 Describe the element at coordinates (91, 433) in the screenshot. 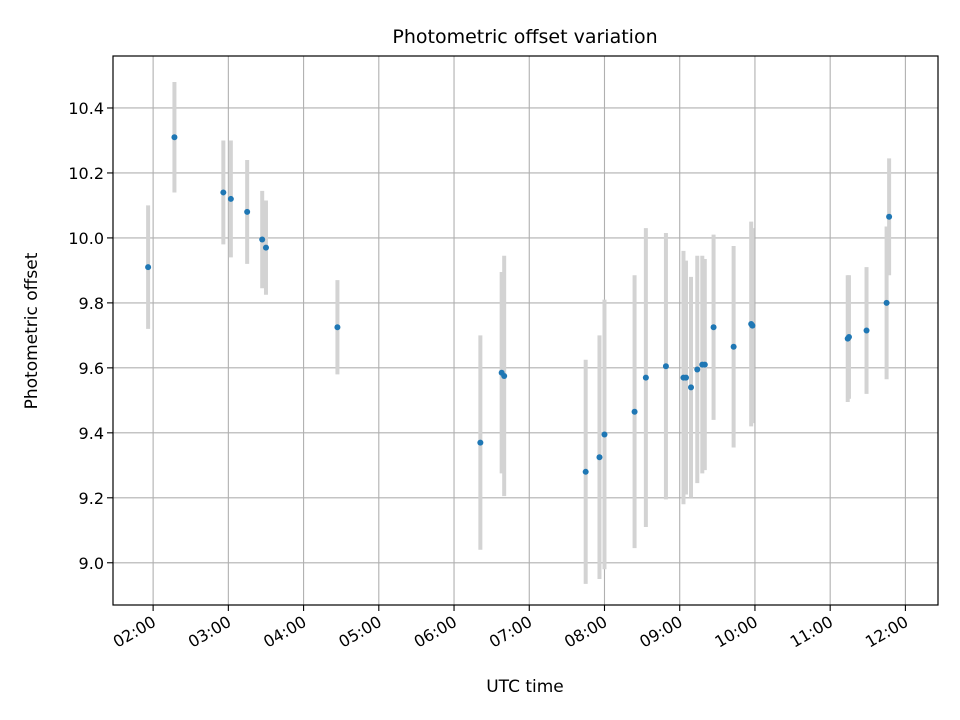

I see `y-tick-label: 9.4` at that location.